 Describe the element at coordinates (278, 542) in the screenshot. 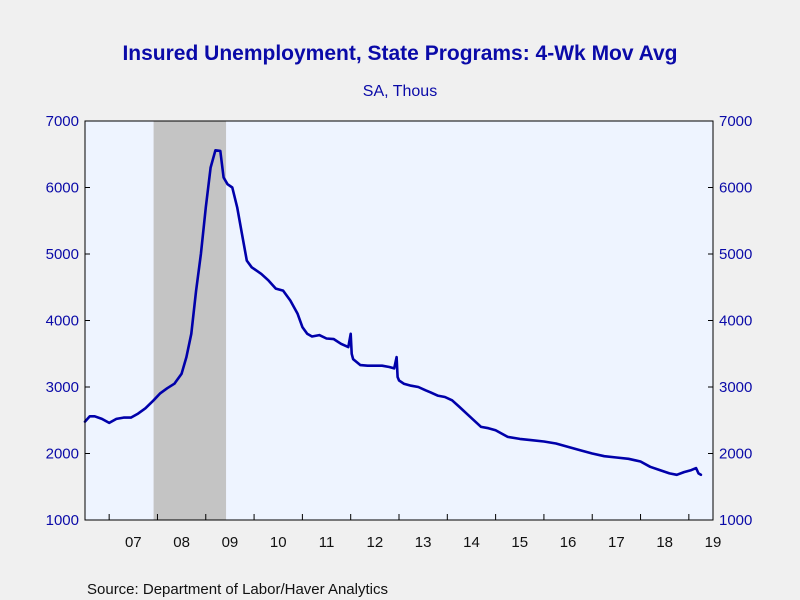

I see `x-tick-label: 10` at that location.